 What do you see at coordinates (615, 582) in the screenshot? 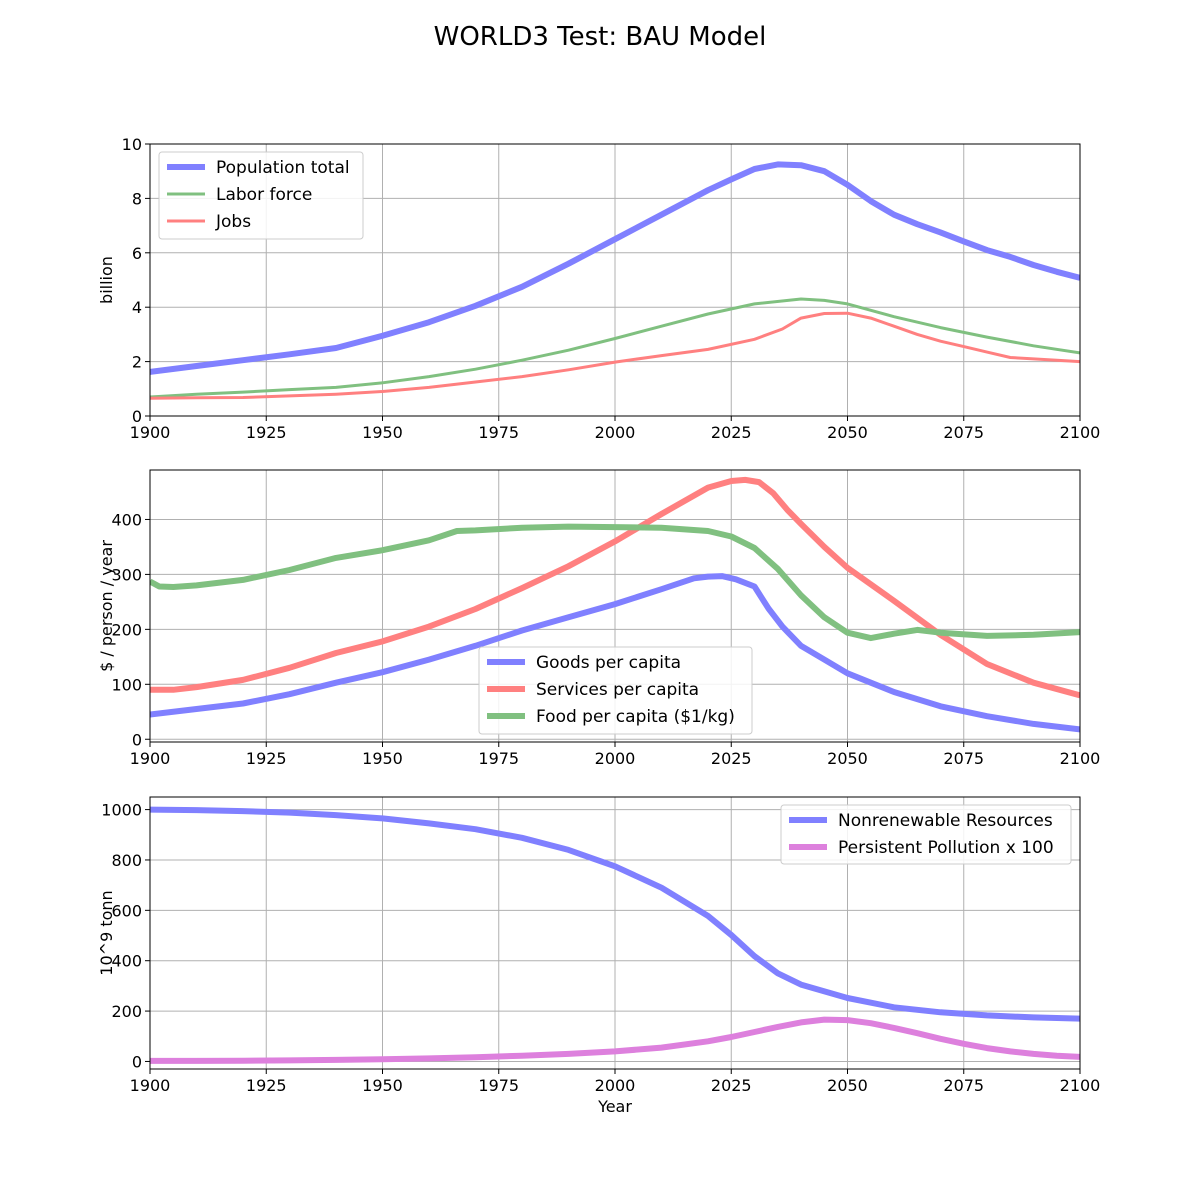
I see `series-line-food-per-capita-1-kg` at bounding box center [615, 582].